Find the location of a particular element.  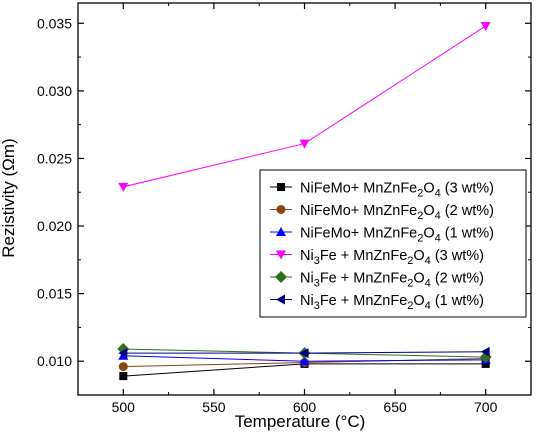

legend-label: NiFeMo+ MnZnFe2O4 (1 wt%) is located at coordinates (397, 235).